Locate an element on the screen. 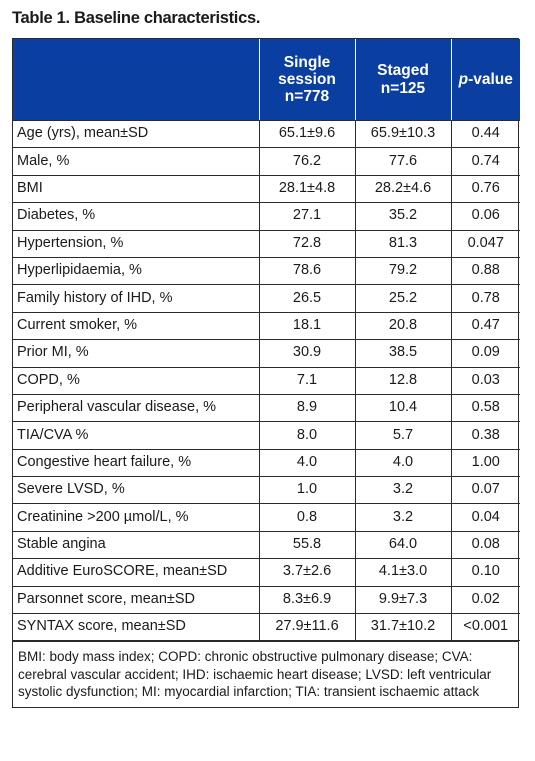  table-row: Creatinine >200 µmol/L, % 0.8 3.2 0.04 is located at coordinates (266, 517).